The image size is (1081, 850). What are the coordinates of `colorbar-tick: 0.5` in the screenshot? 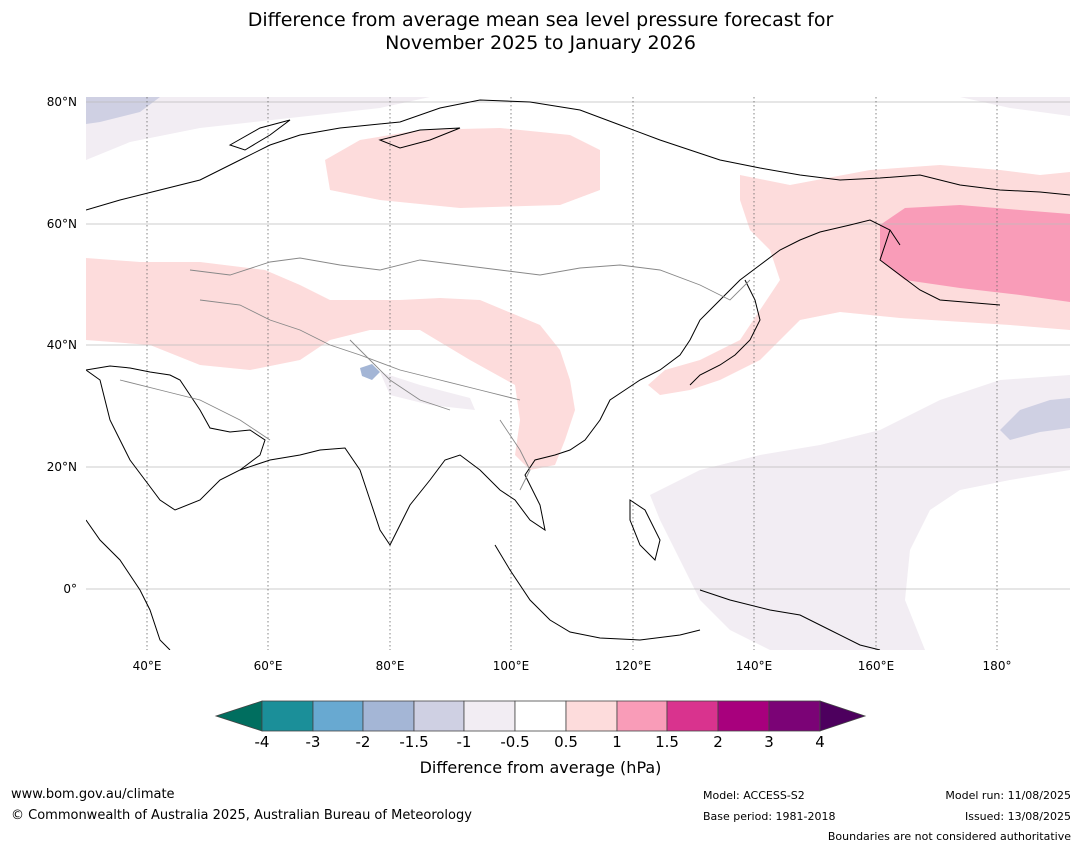 It's located at (566, 742).